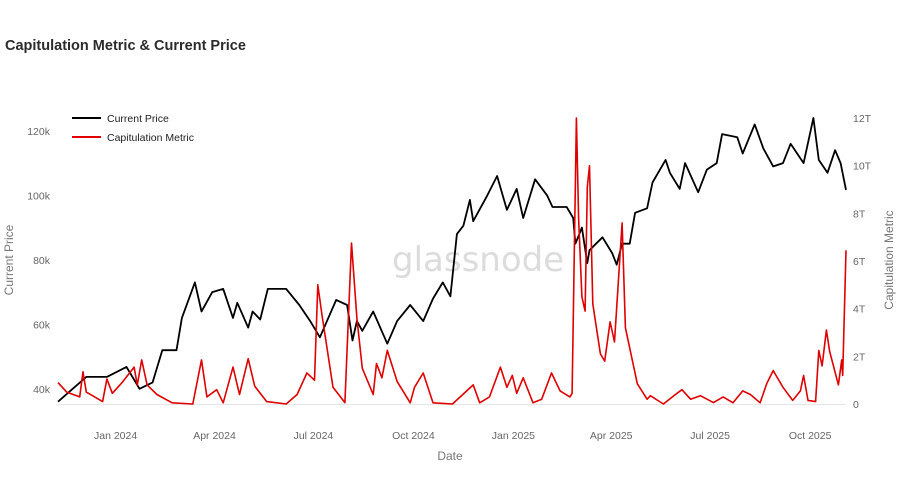  Describe the element at coordinates (9, 259) in the screenshot. I see `left-y-axis-title: Current Price` at that location.